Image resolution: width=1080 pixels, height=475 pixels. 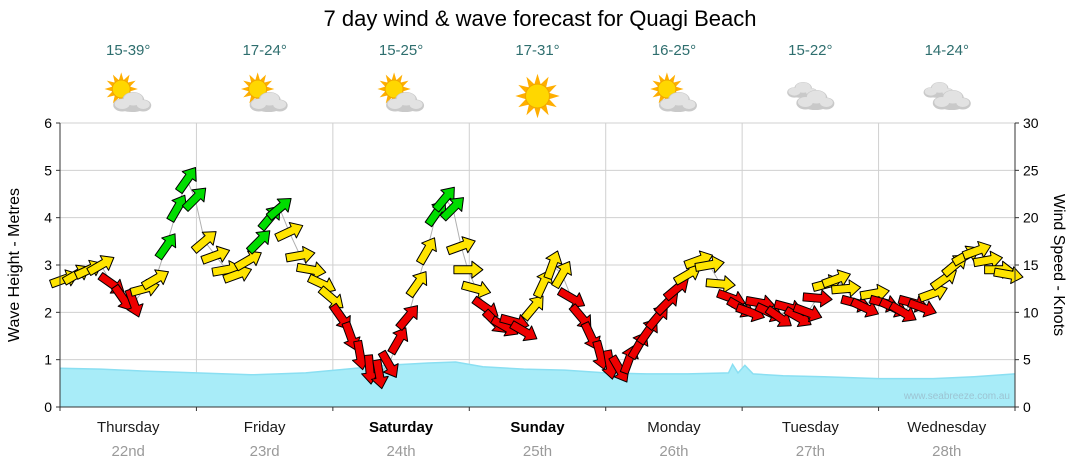 I want to click on temperature-range: 15-39°, so click(x=128, y=50).